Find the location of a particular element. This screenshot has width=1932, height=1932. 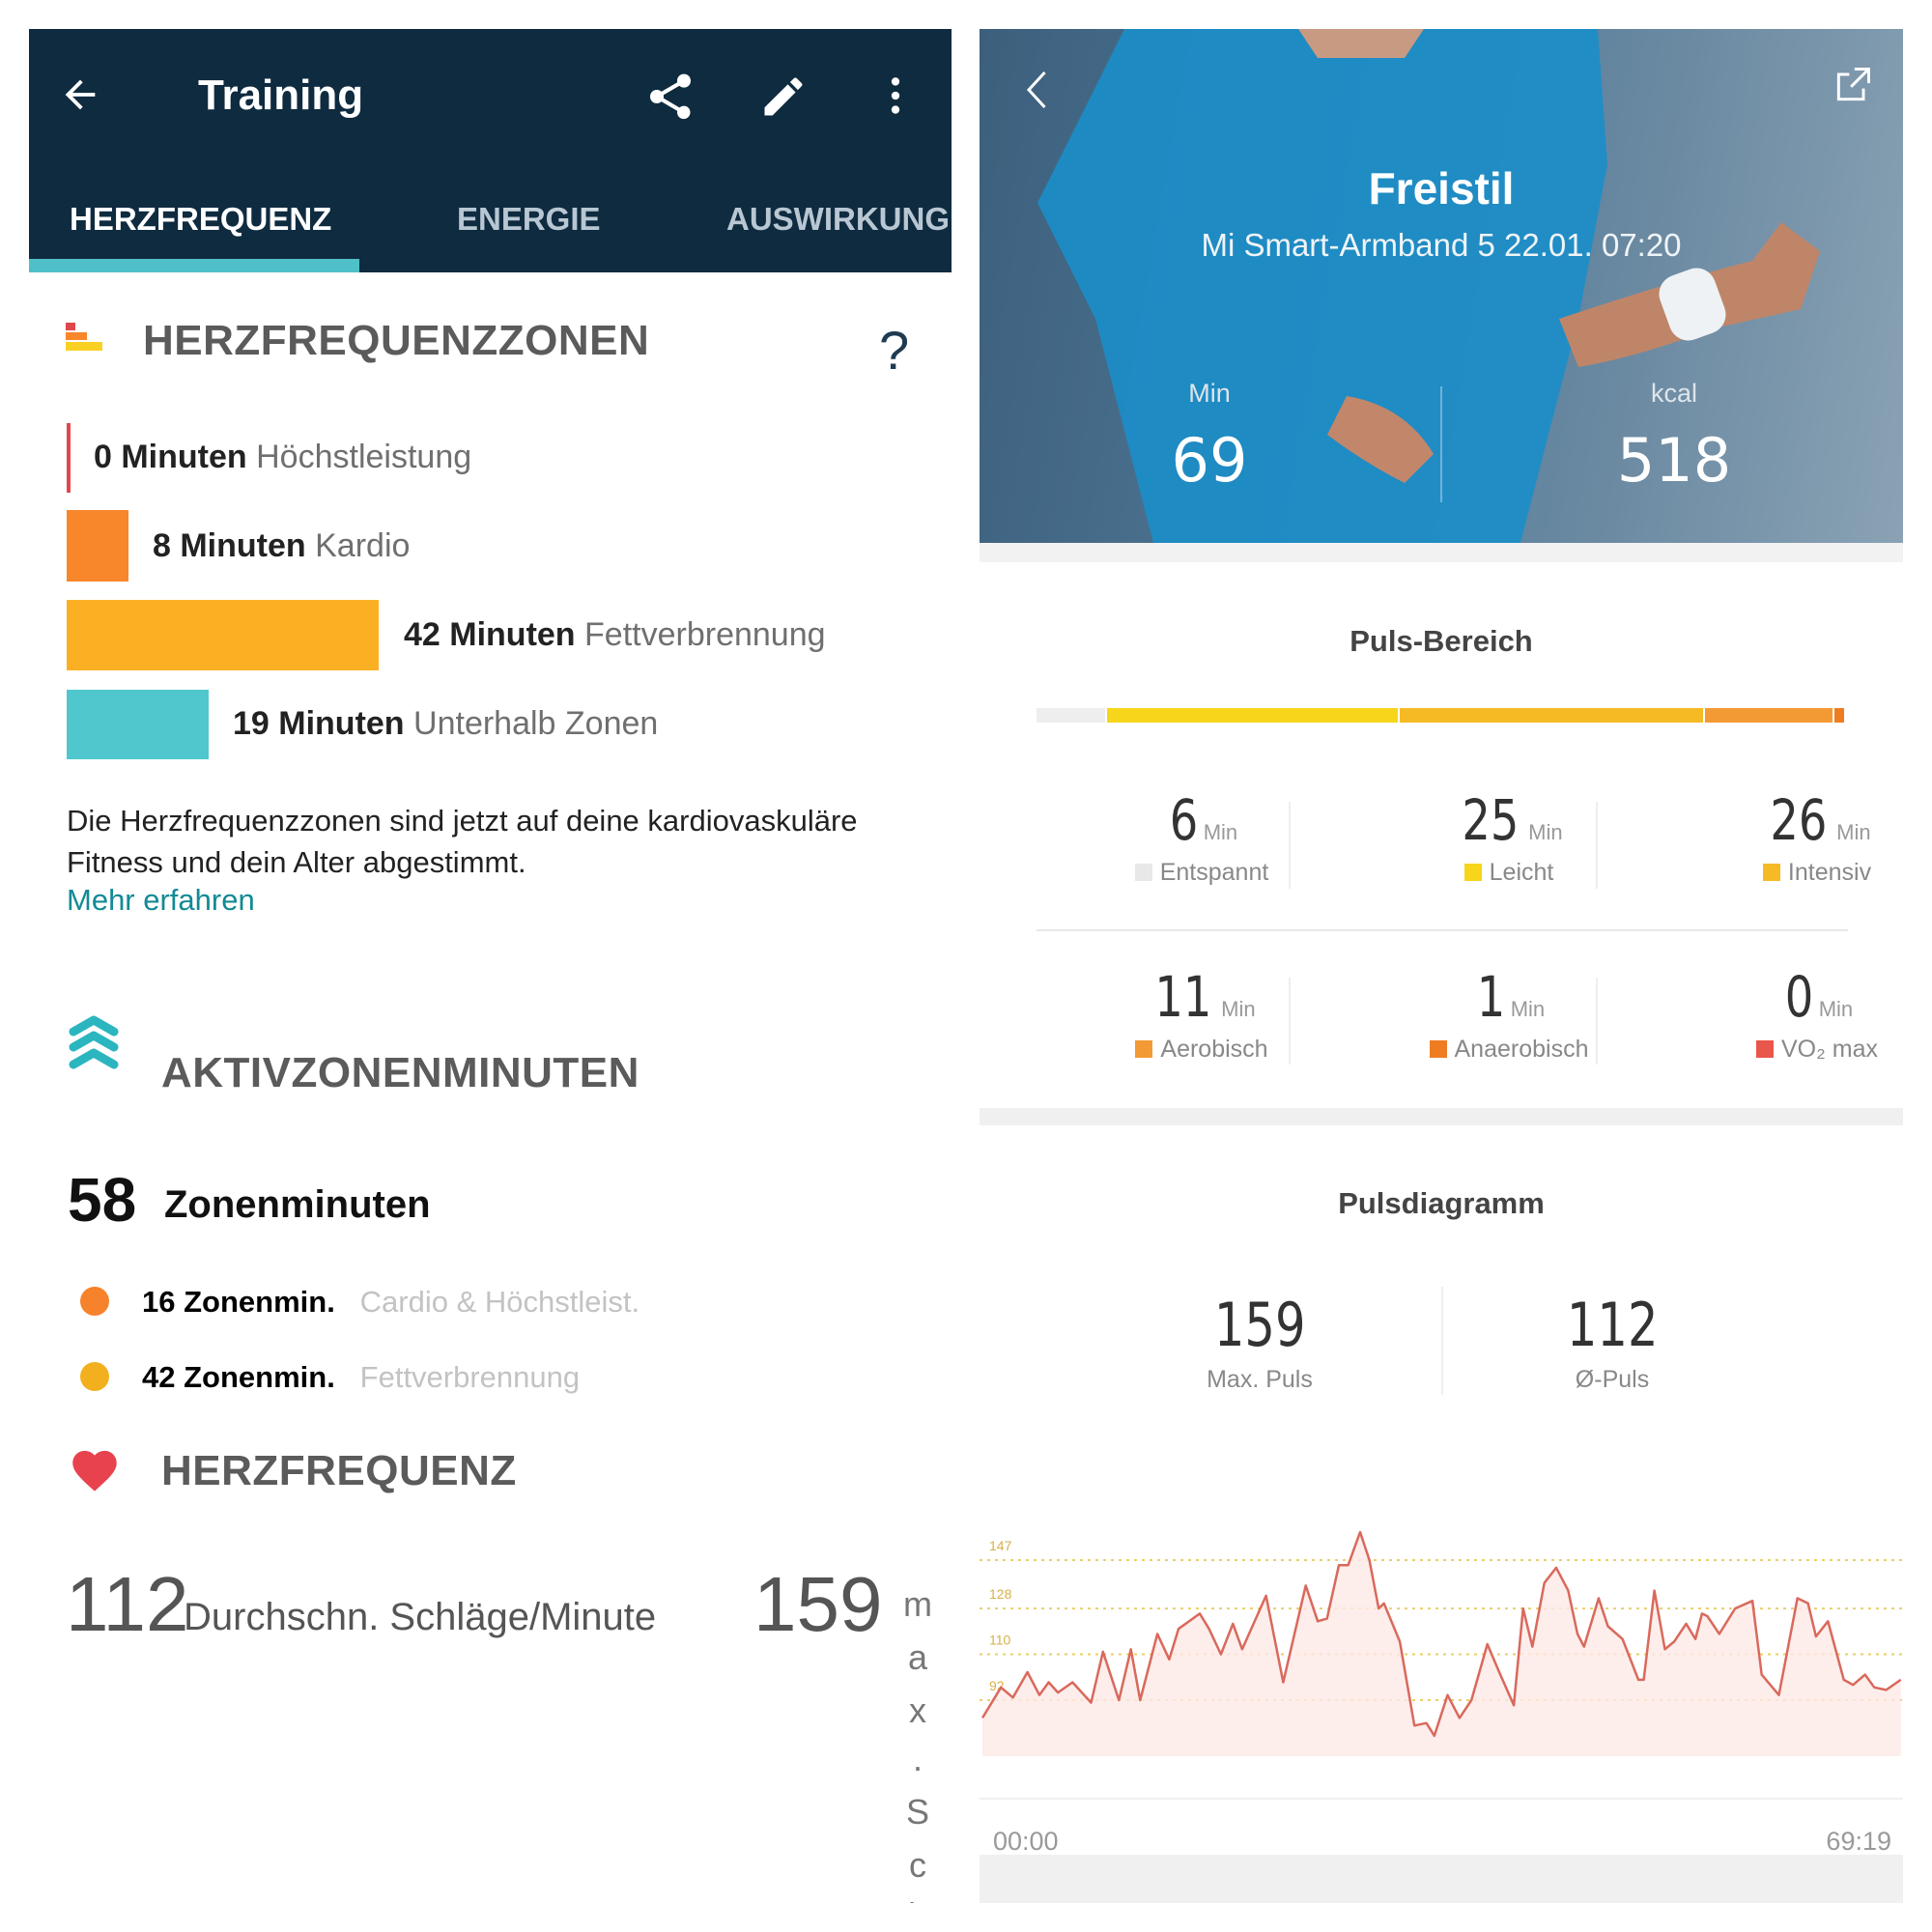

zone-row-cardio: 8 Minuten Kardio is located at coordinates (282, 545).